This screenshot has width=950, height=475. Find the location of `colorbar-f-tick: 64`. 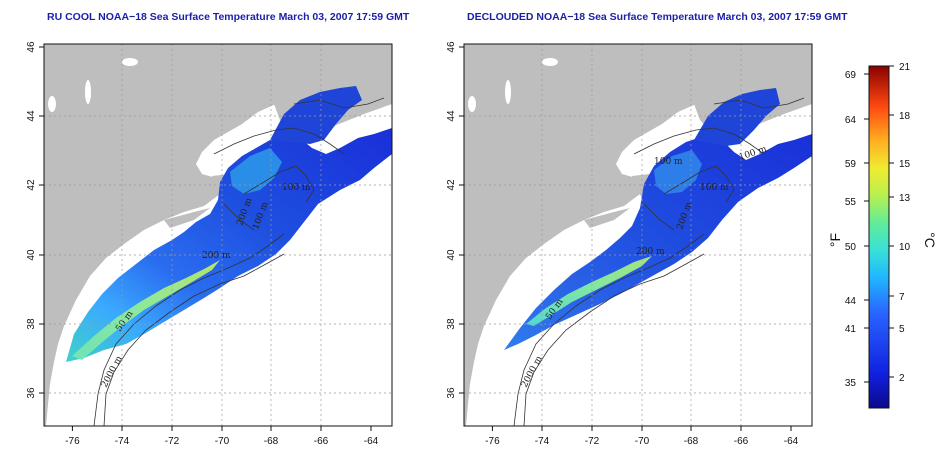

colorbar-f-tick: 64 is located at coordinates (851, 120).